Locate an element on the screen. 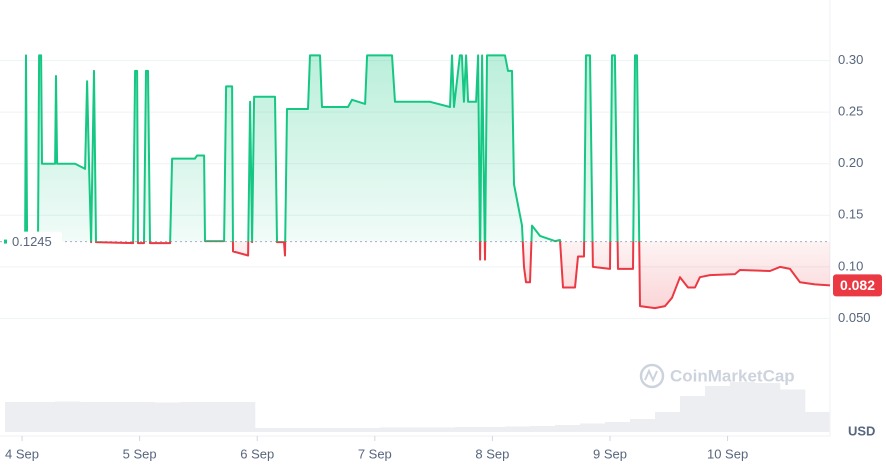 This screenshot has width=886, height=472. x-tick-label: 8 Sep is located at coordinates (492, 453).